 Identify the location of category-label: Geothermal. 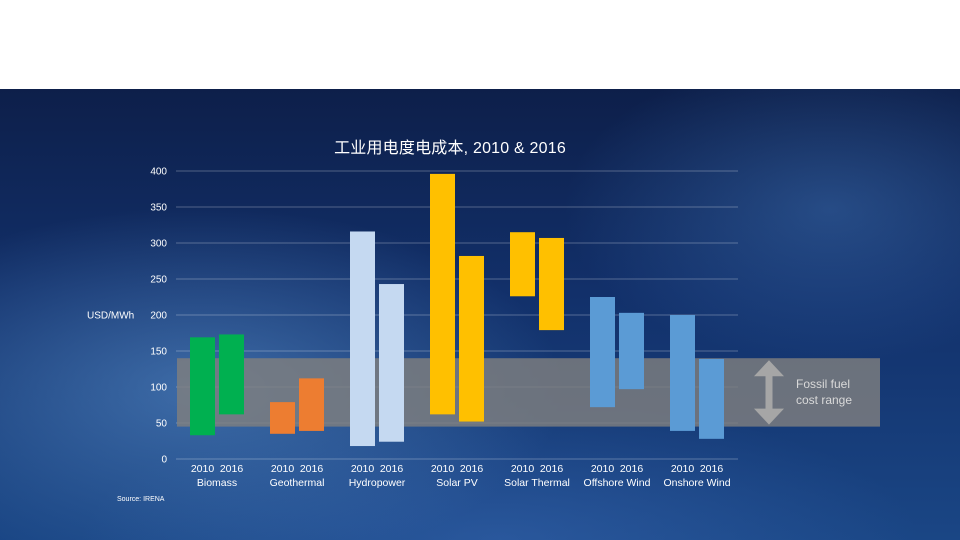
(297, 483).